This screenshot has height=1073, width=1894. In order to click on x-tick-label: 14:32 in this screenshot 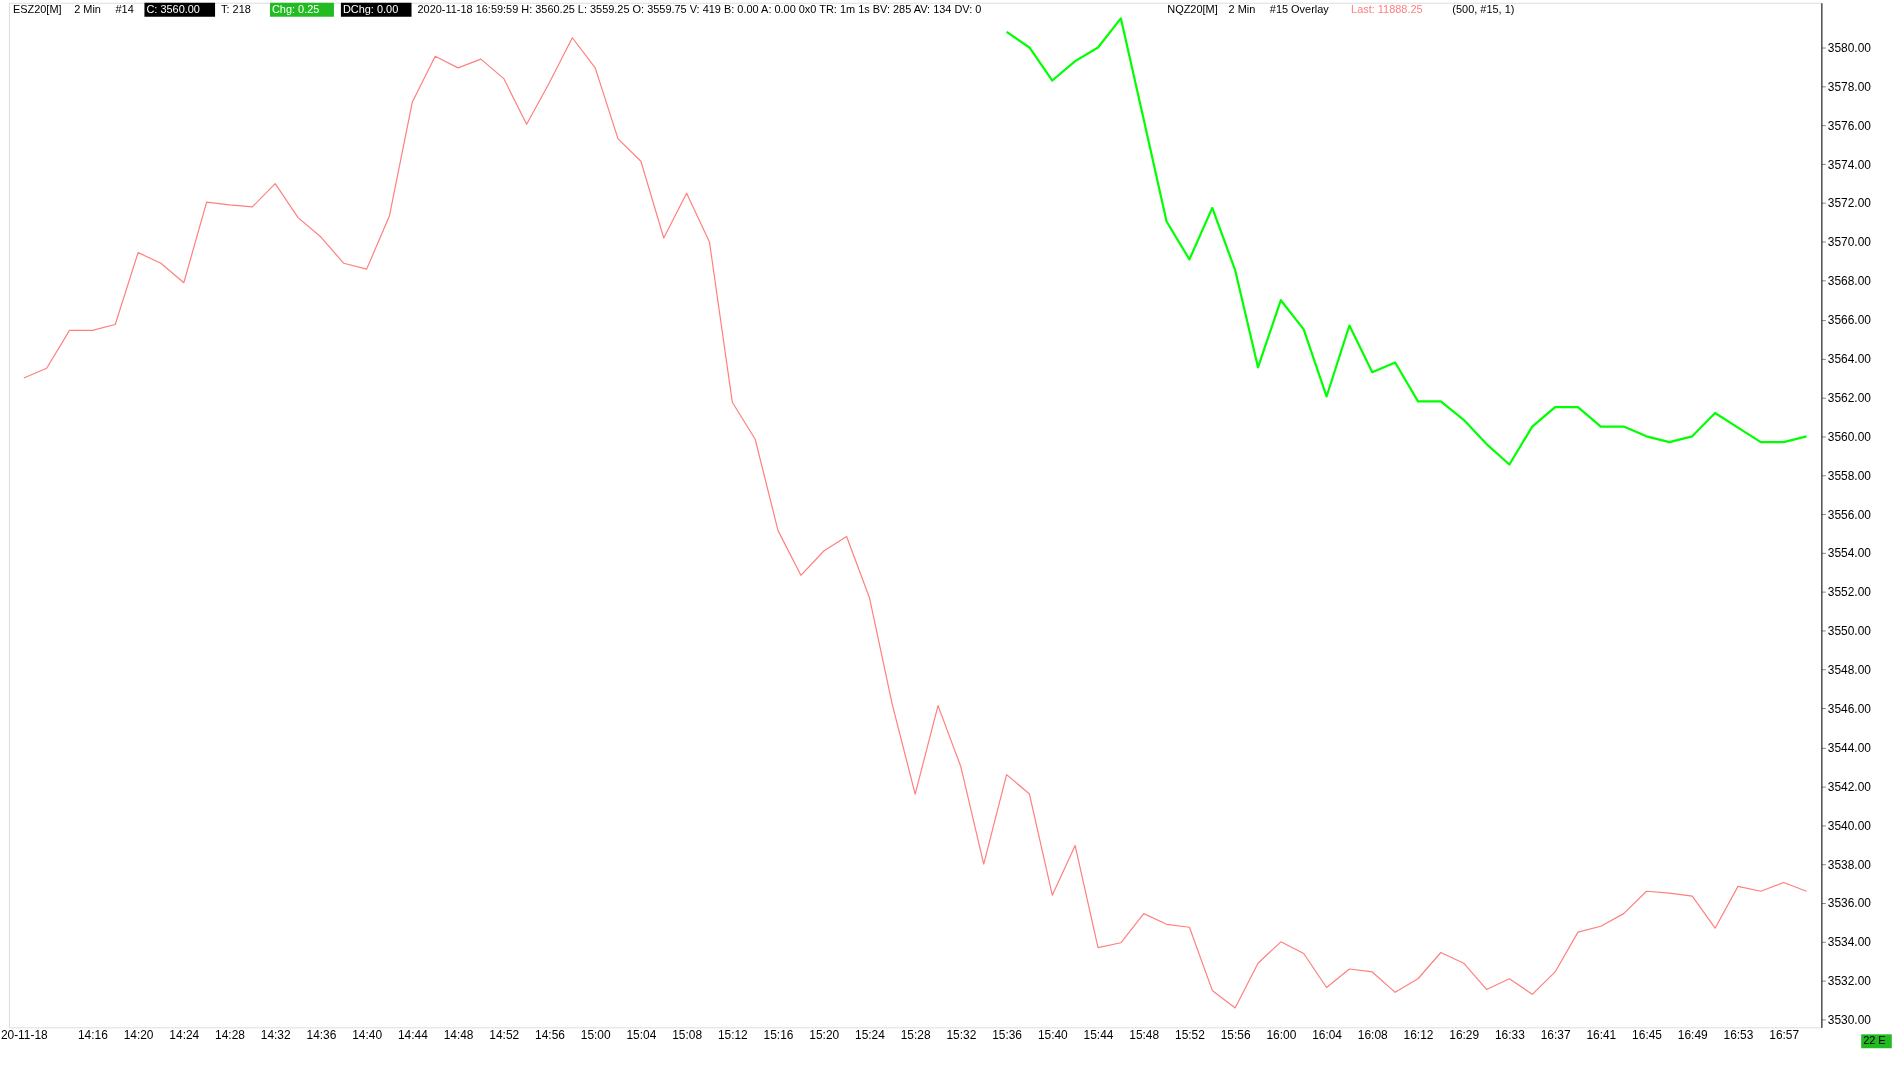, I will do `click(275, 1034)`.